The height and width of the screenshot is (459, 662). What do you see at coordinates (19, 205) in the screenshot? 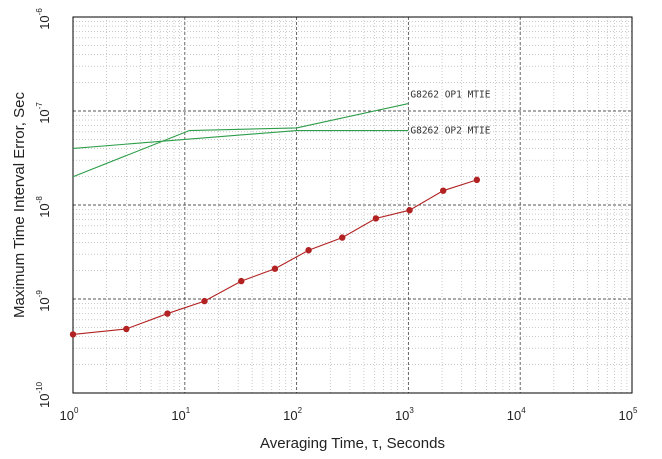
I see `y-axis-title: Maximum Time Interval Error, Sec` at bounding box center [19, 205].